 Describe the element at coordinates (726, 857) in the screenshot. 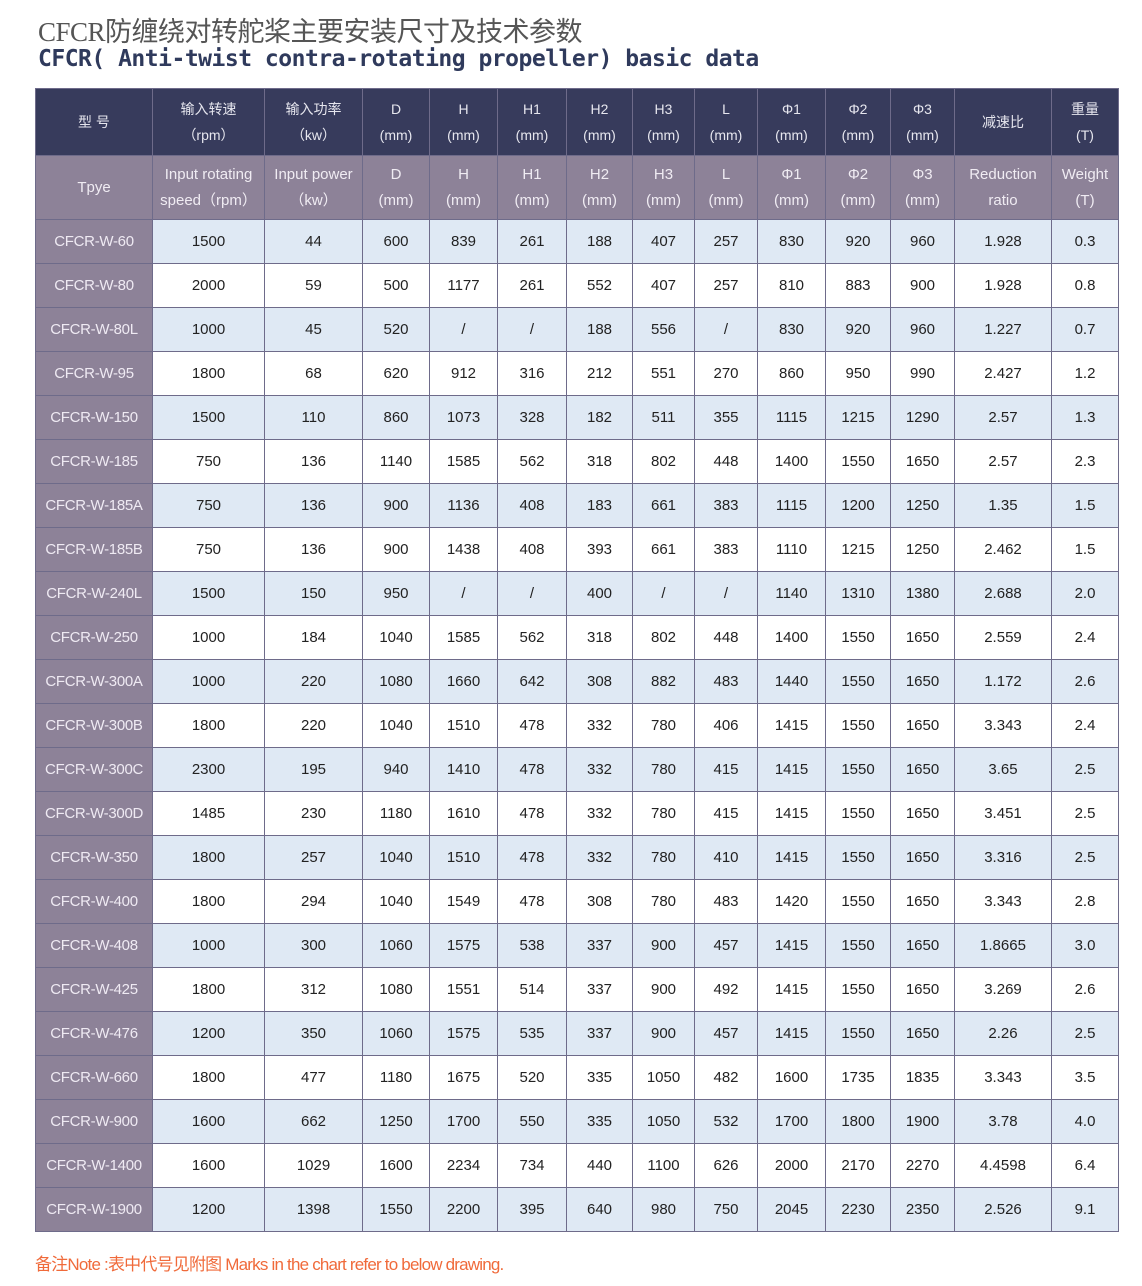

I see `value-cell: 410` at that location.